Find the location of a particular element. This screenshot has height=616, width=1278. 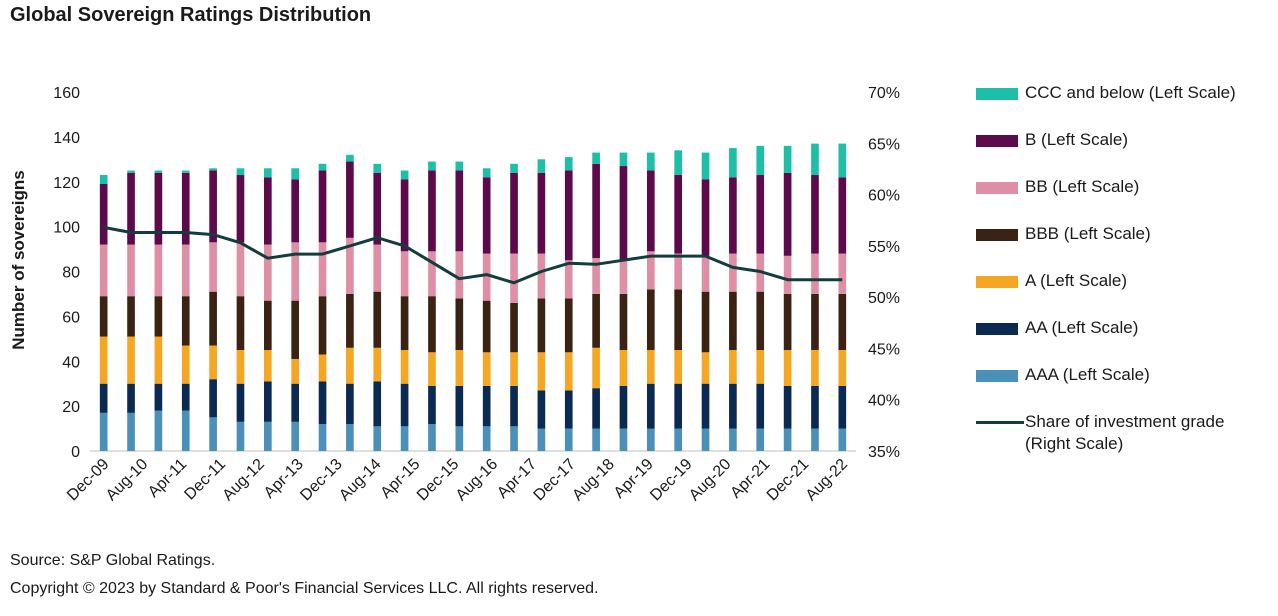

y-tick-label: 100 is located at coordinates (66, 228).